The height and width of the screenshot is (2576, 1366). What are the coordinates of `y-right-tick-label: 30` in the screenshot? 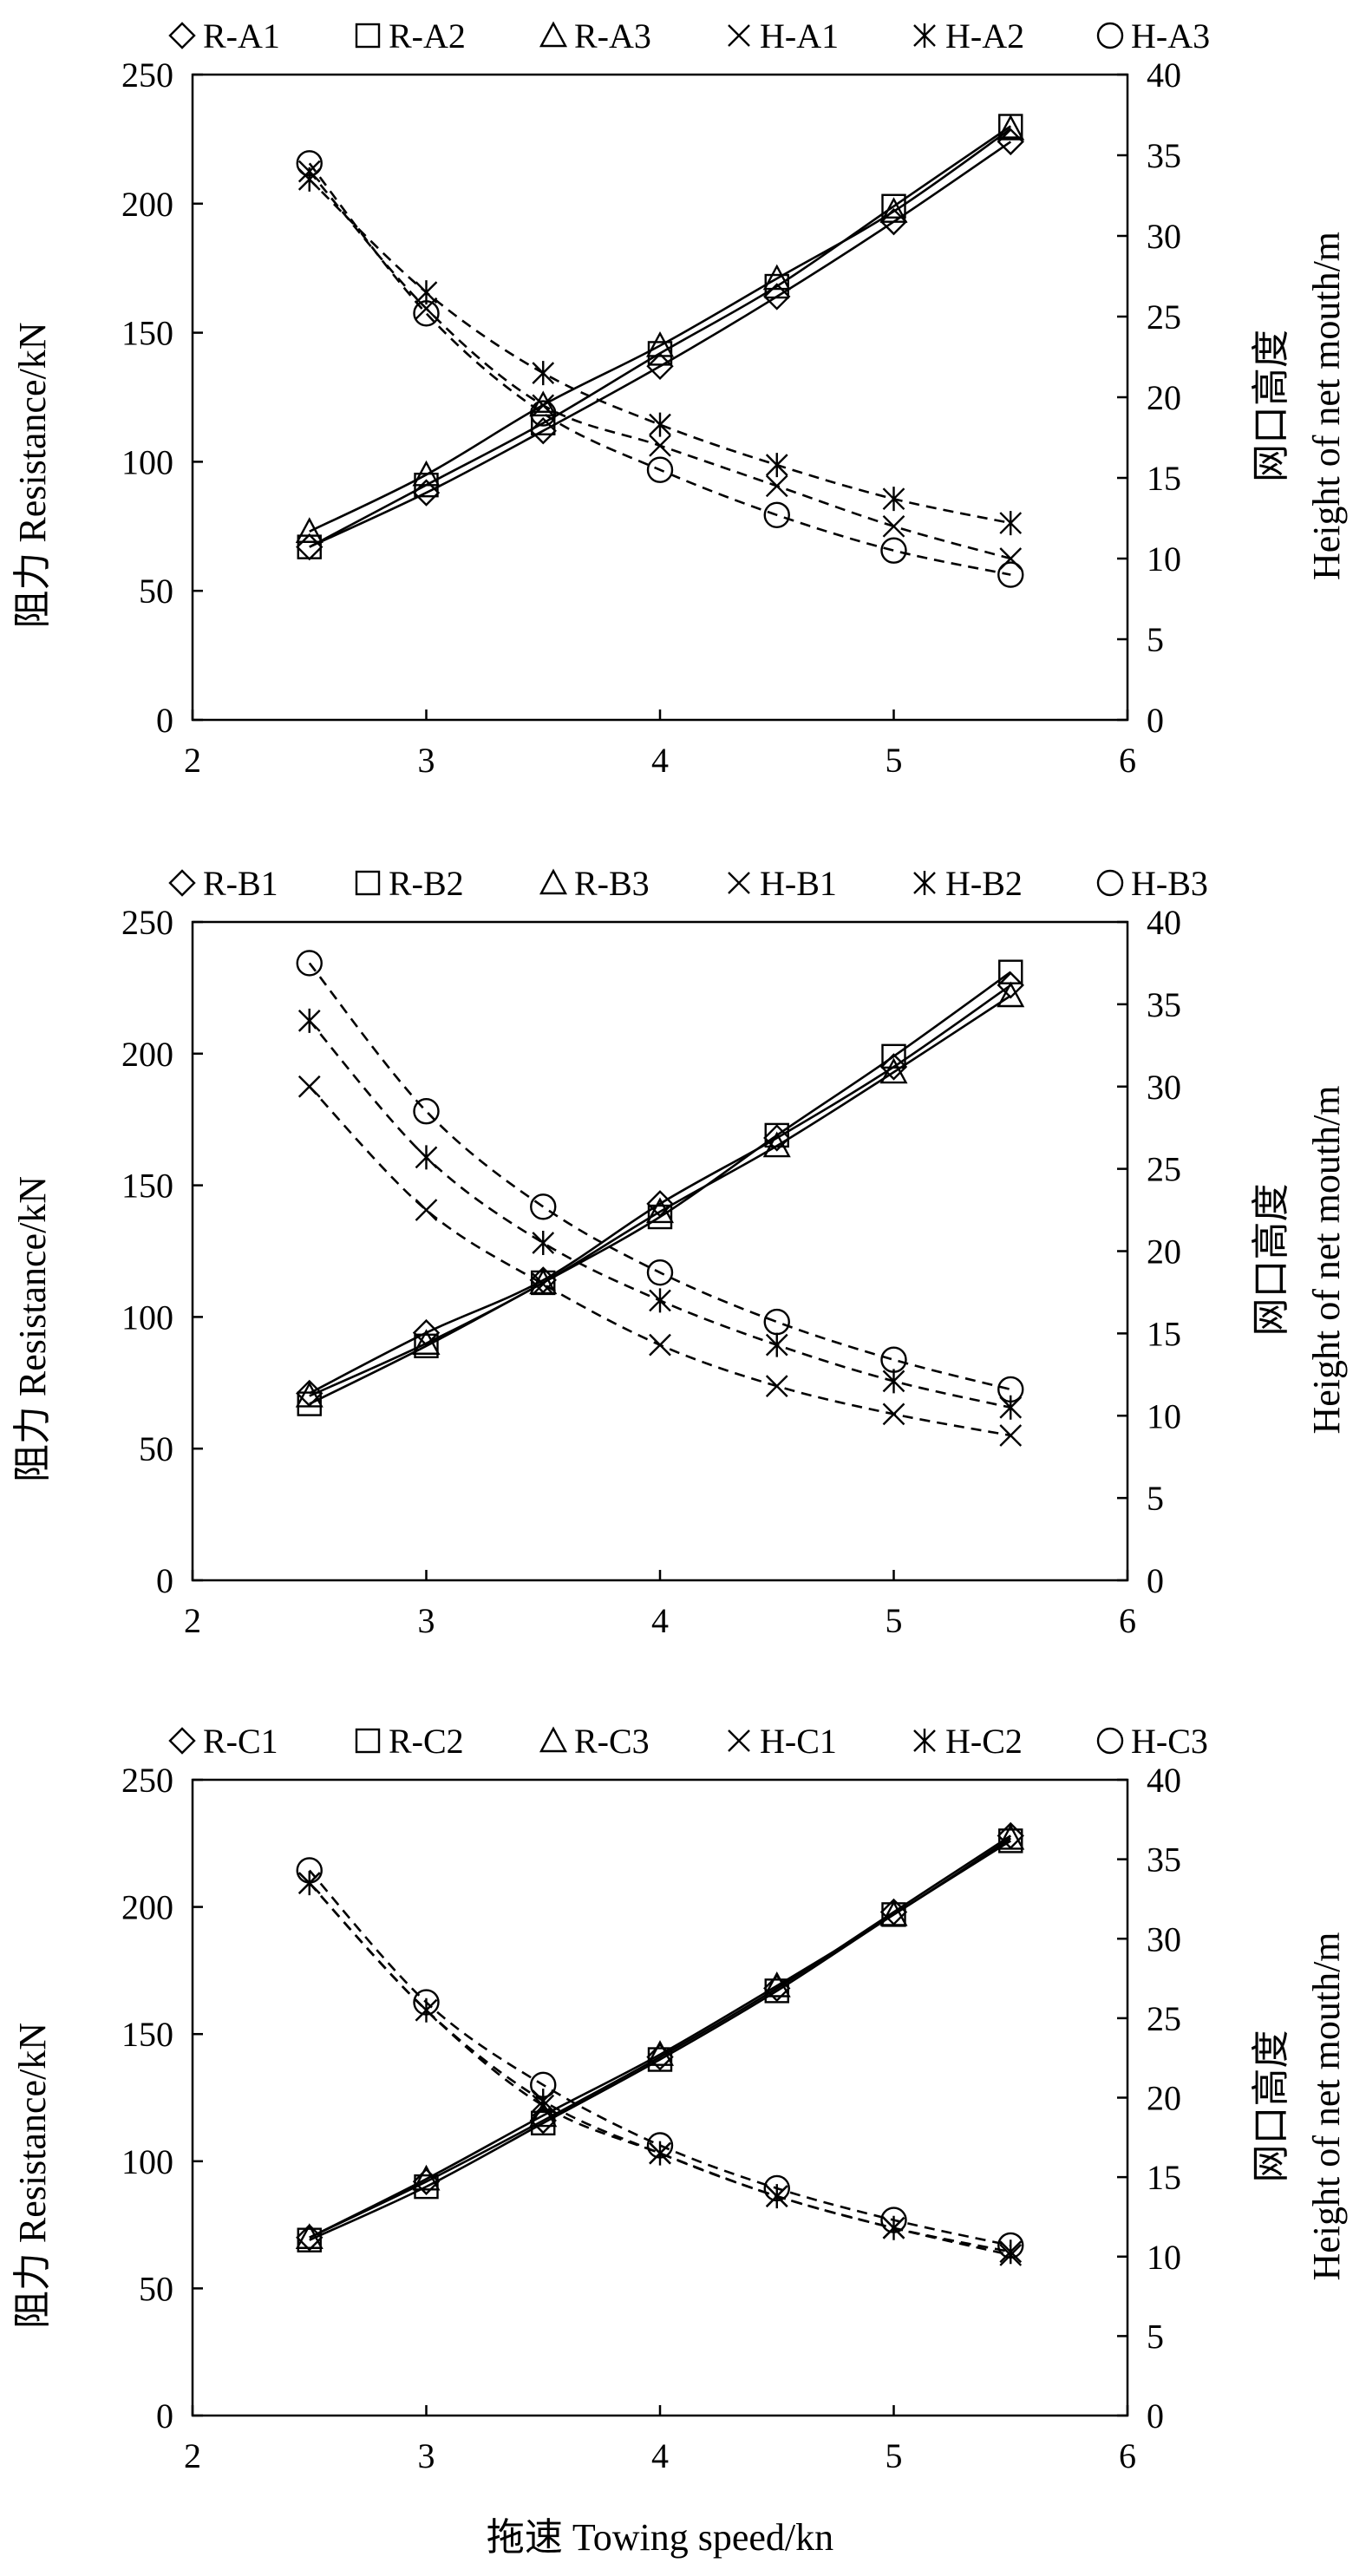 It's located at (1164, 1087).